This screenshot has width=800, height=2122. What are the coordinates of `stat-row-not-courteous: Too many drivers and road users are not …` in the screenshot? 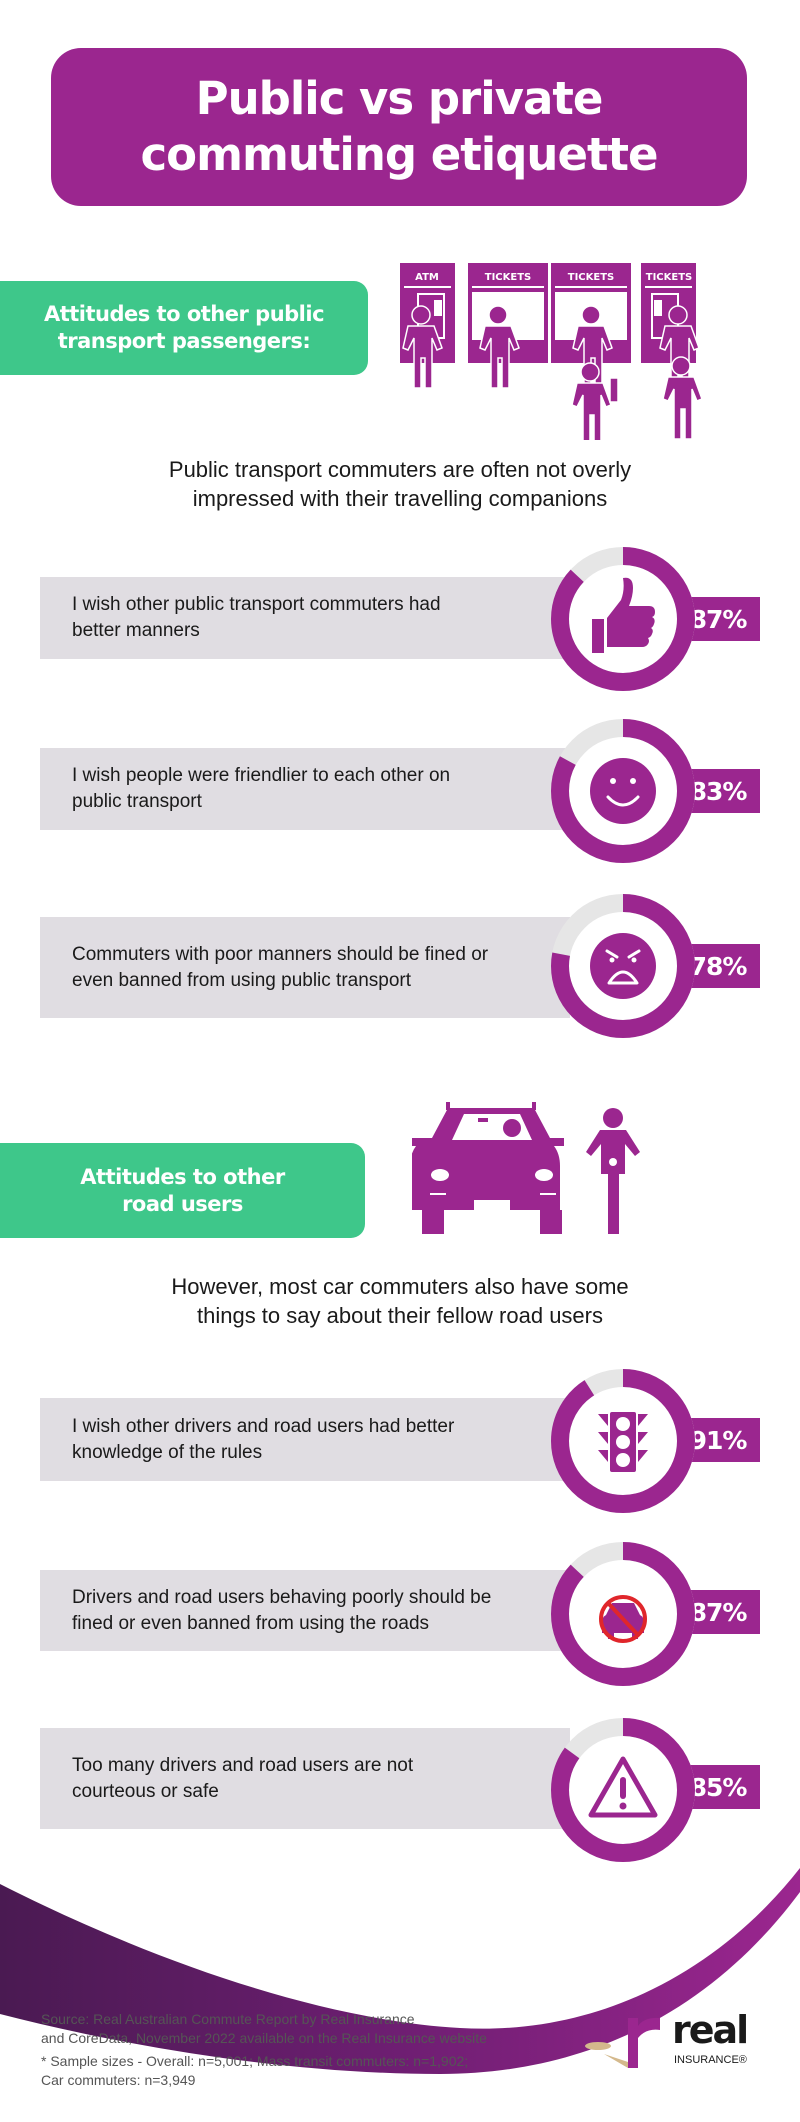 It's located at (305, 1778).